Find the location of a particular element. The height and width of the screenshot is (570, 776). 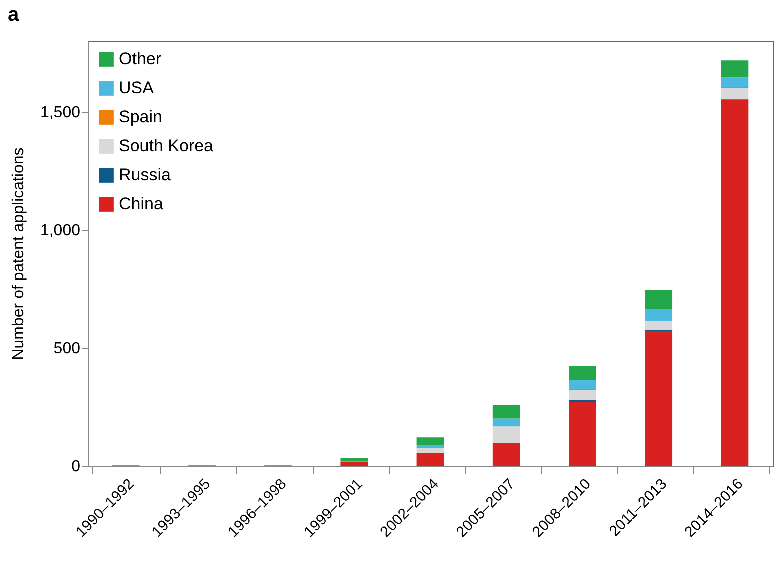

chart-title: a is located at coordinates (14, 15).